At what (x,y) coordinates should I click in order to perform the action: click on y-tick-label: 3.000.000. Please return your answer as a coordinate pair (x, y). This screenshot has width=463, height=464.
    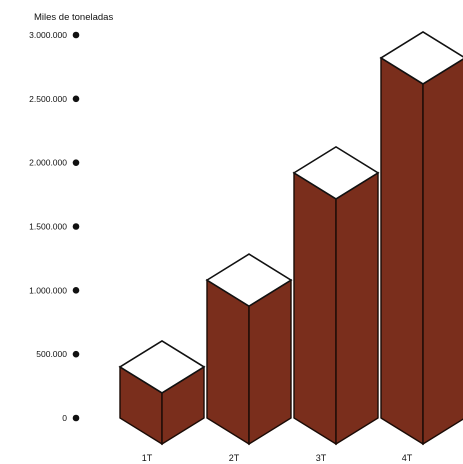
    Looking at the image, I should click on (48, 35).